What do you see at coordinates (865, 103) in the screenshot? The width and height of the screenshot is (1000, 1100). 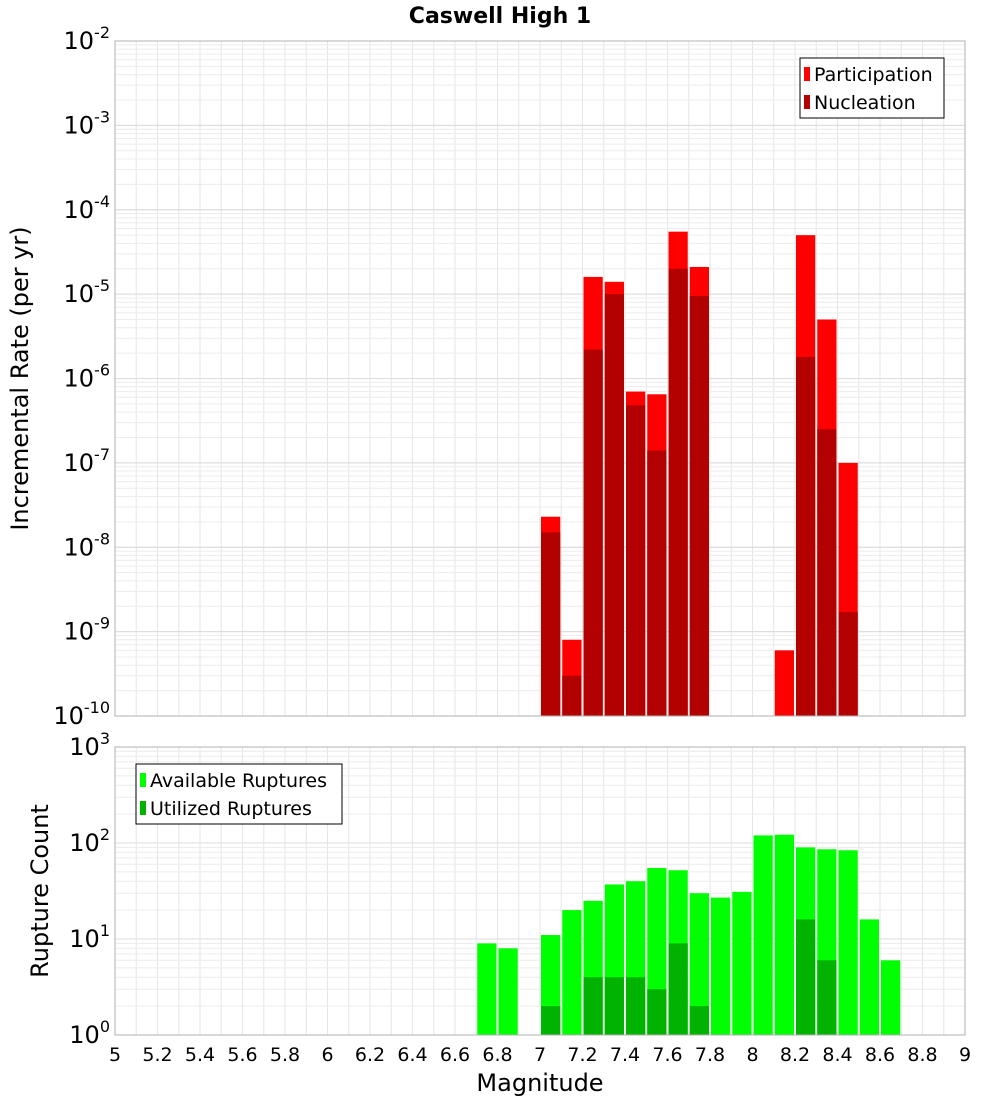 I see `legend-label: Nucleation` at bounding box center [865, 103].